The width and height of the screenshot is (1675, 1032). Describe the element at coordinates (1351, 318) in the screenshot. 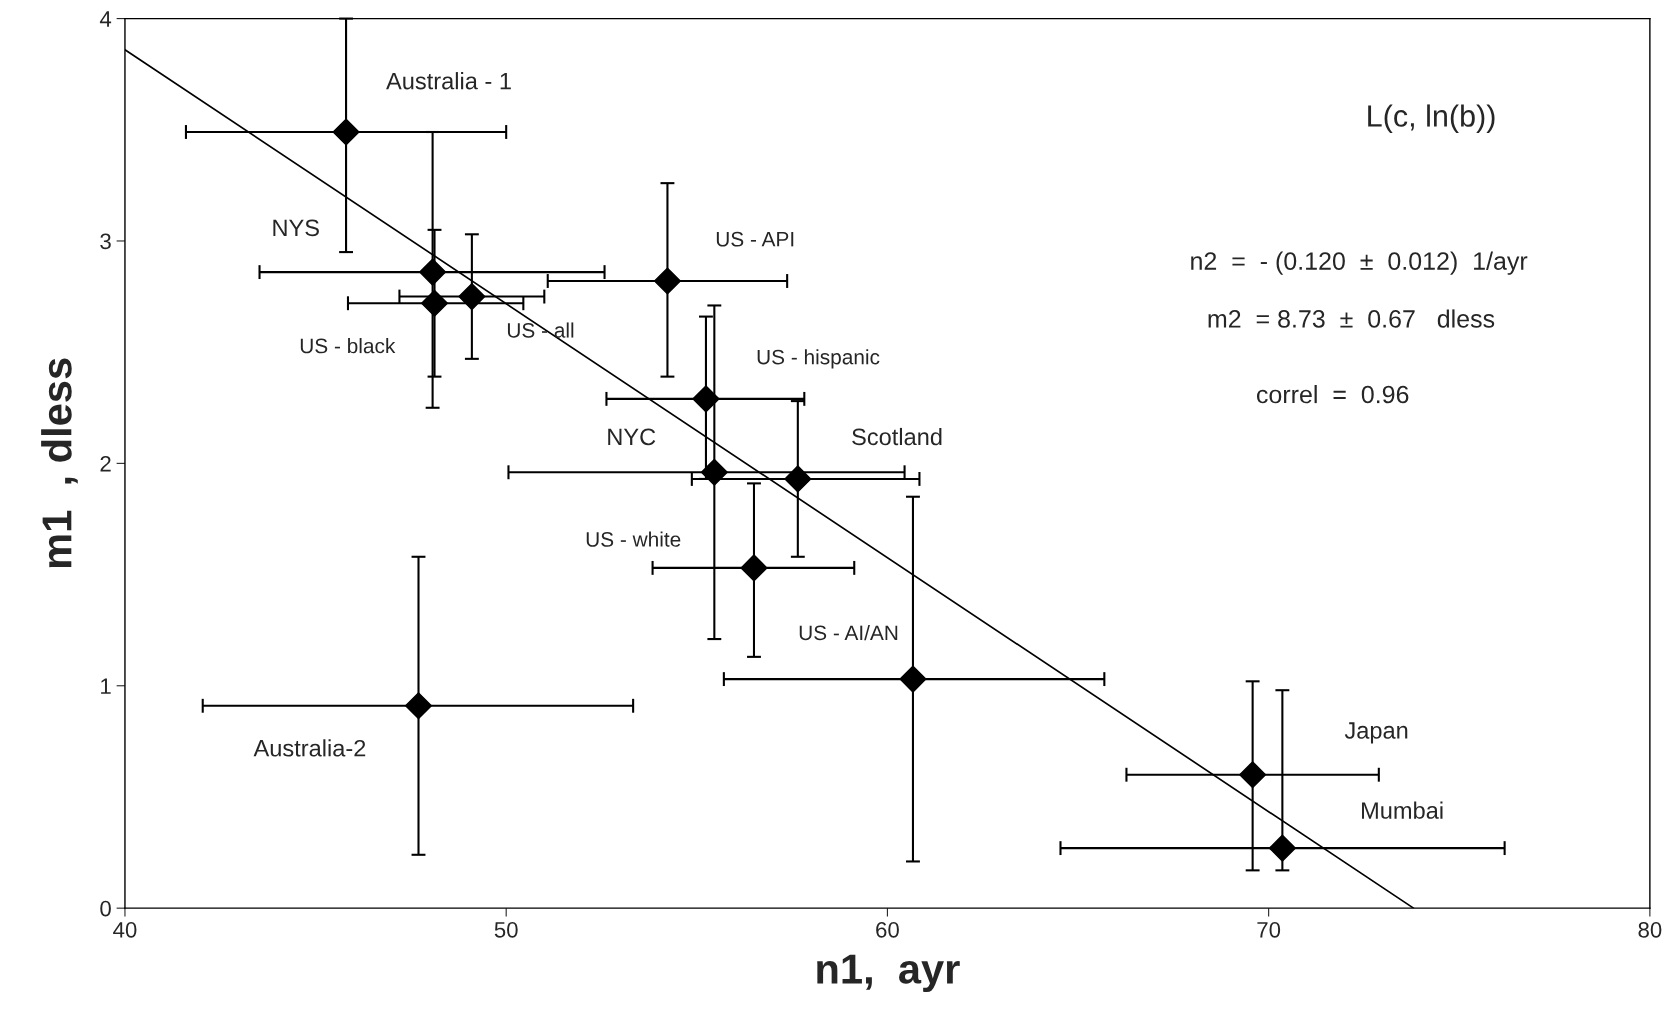

I see `annotation: m2 = 8.73 ± 0.67 dless` at that location.